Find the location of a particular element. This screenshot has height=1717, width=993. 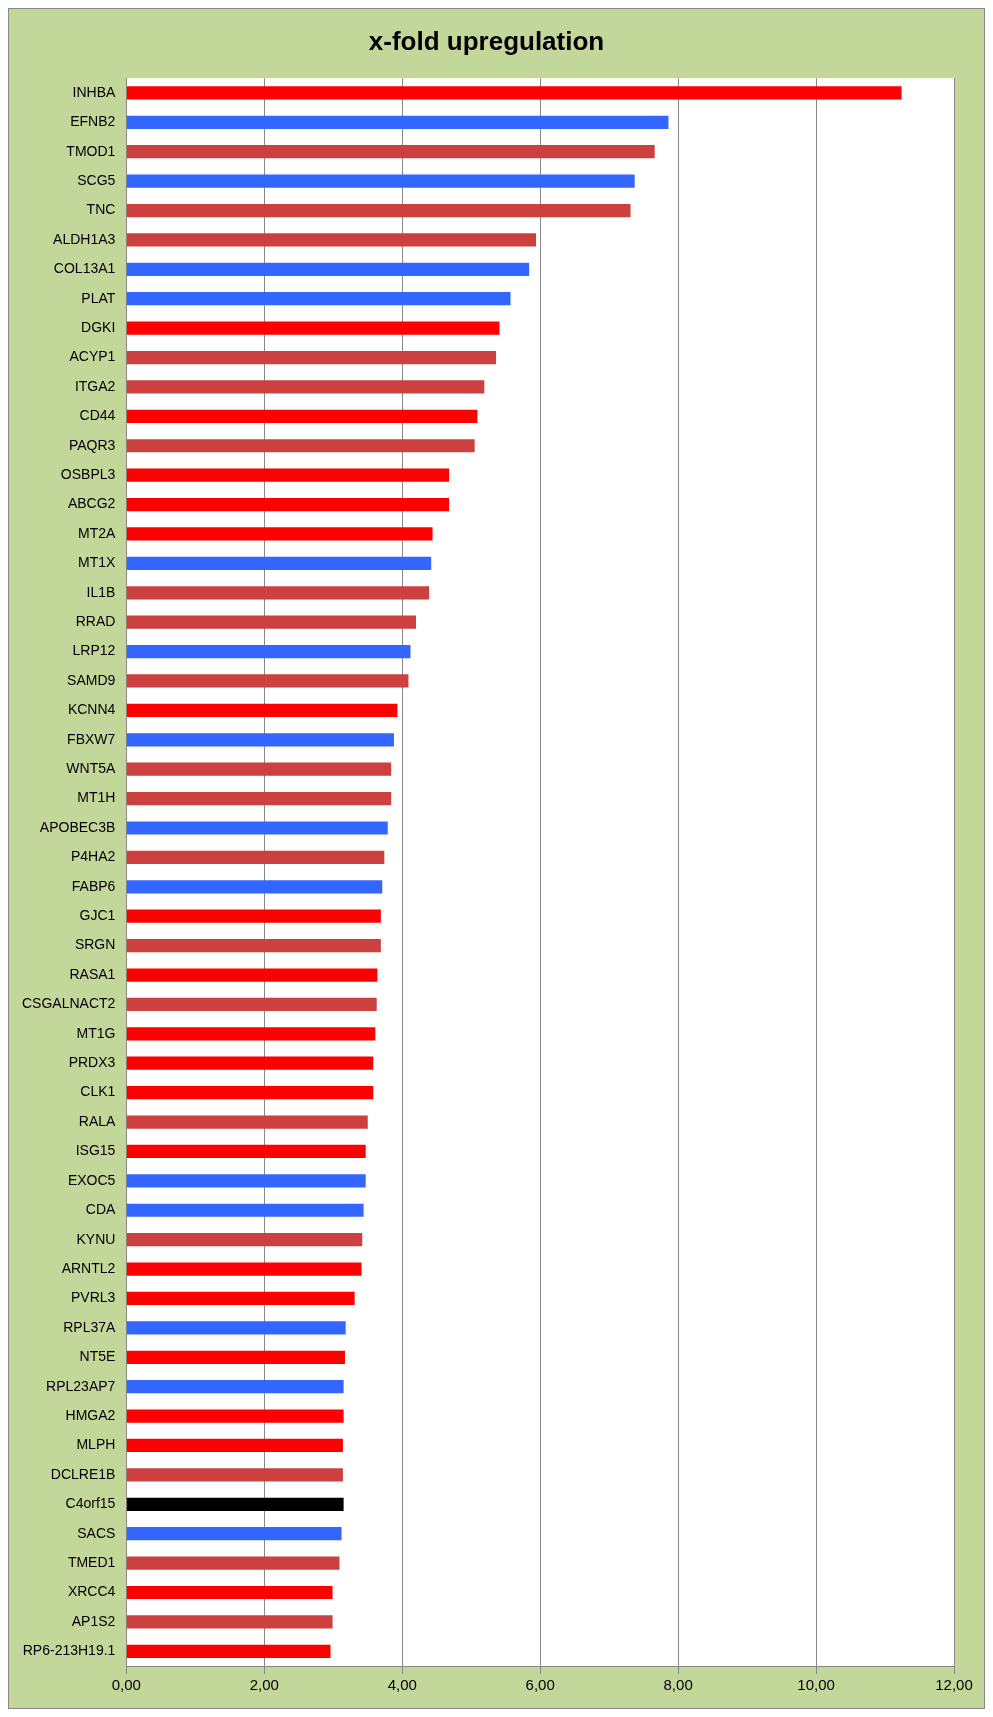

x-tick-label: 6,00 is located at coordinates (540, 1685).